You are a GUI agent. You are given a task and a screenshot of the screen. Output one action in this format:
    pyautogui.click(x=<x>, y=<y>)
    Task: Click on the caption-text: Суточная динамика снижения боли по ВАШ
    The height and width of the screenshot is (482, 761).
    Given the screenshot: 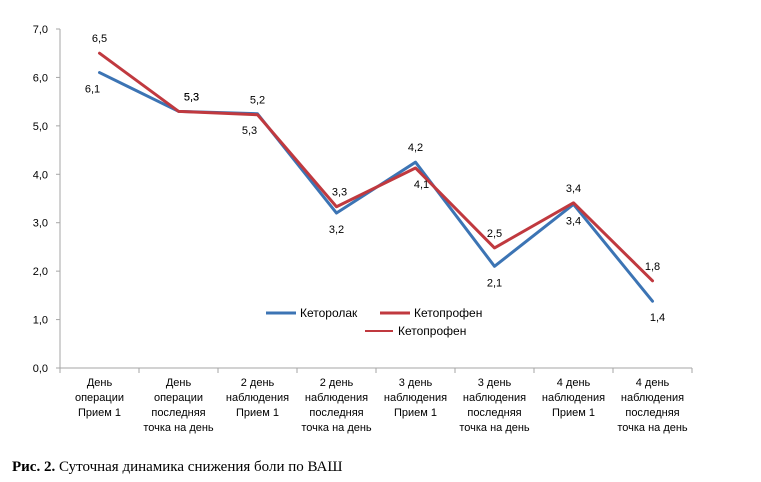 What is the action you would take?
    pyautogui.click(x=200, y=467)
    